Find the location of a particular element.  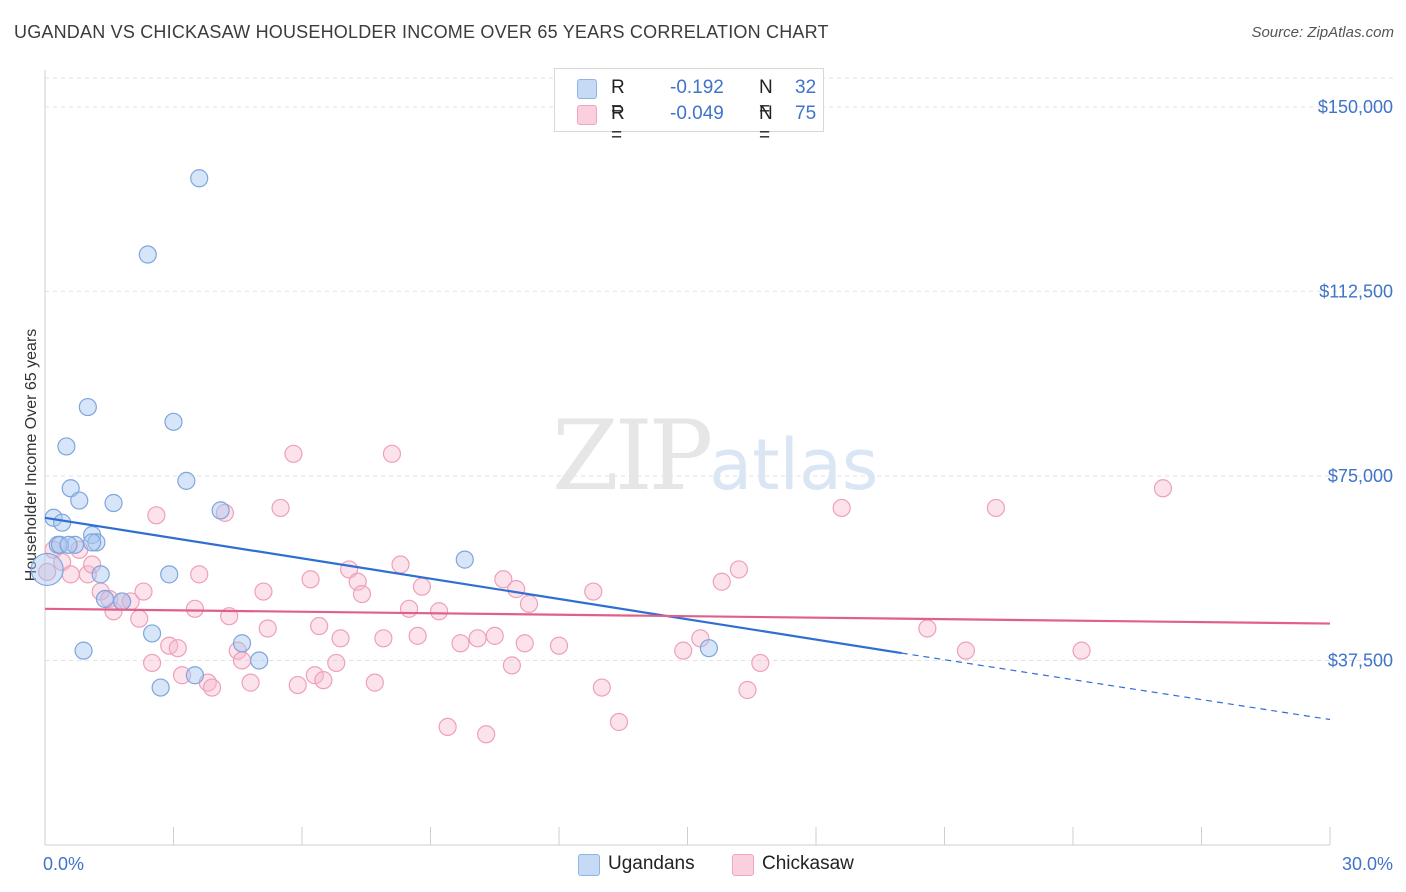

trendline-ugandans is located at coordinates (473, 585).